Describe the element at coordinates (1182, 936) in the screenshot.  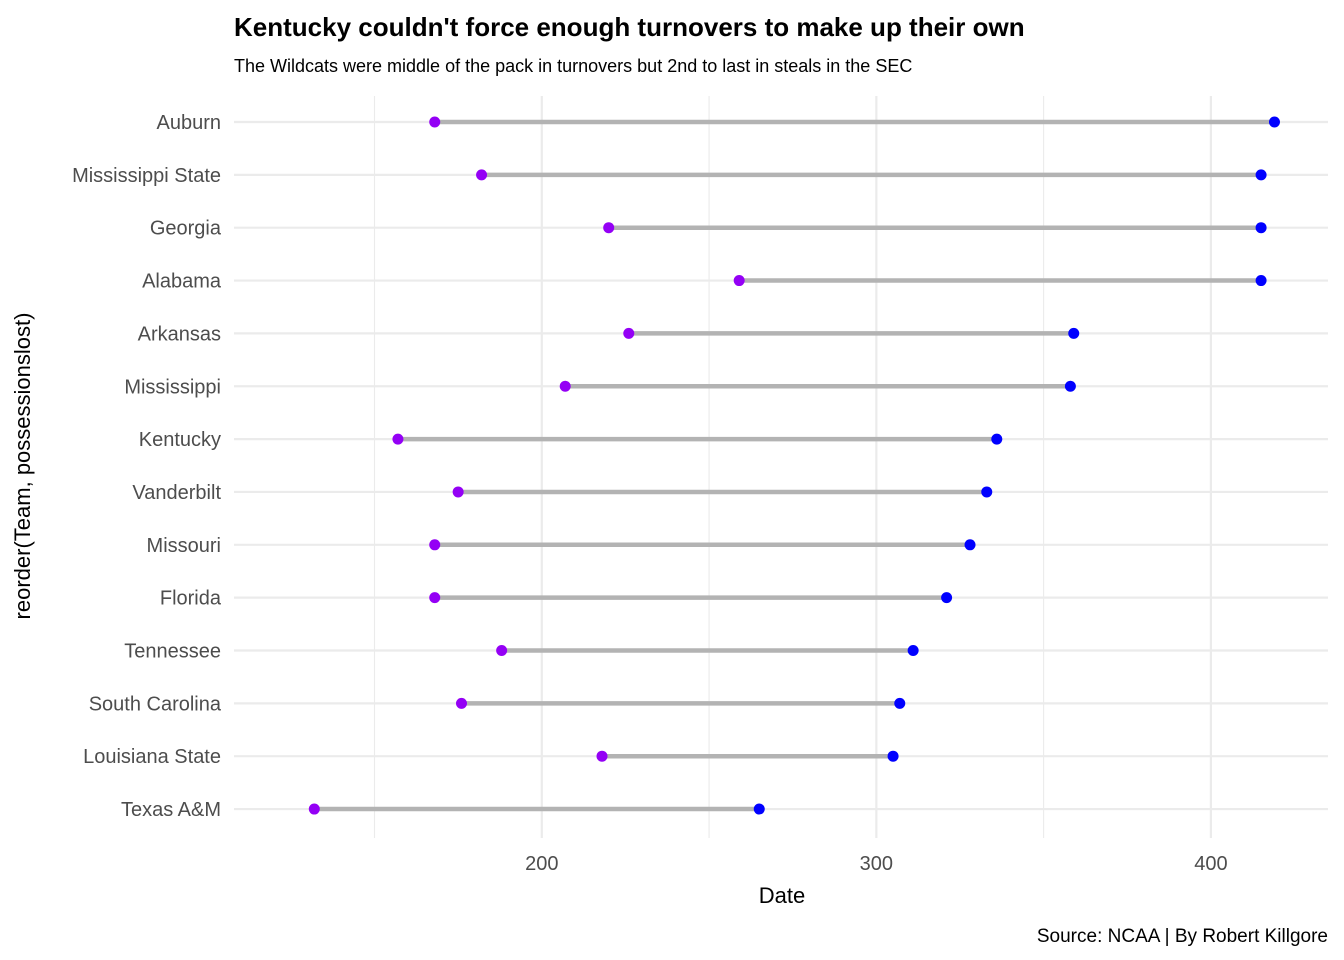
I see `caption: Source: NCAA | By Robert Killgore` at that location.